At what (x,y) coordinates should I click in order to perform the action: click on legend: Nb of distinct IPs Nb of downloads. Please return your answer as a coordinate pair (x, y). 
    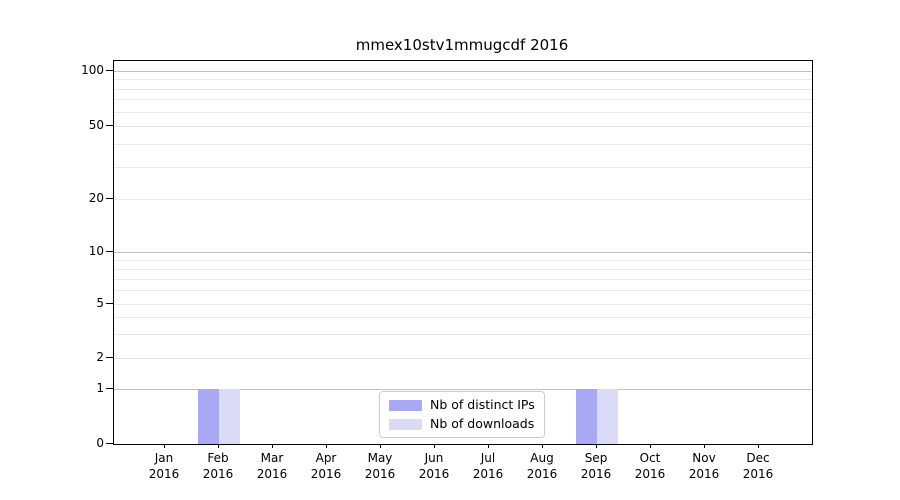
    Looking at the image, I should click on (462, 414).